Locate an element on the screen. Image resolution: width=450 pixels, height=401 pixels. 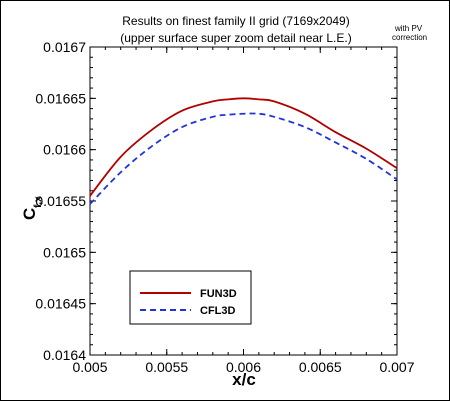
y-tick-label: 0.01665 is located at coordinates (60, 98).